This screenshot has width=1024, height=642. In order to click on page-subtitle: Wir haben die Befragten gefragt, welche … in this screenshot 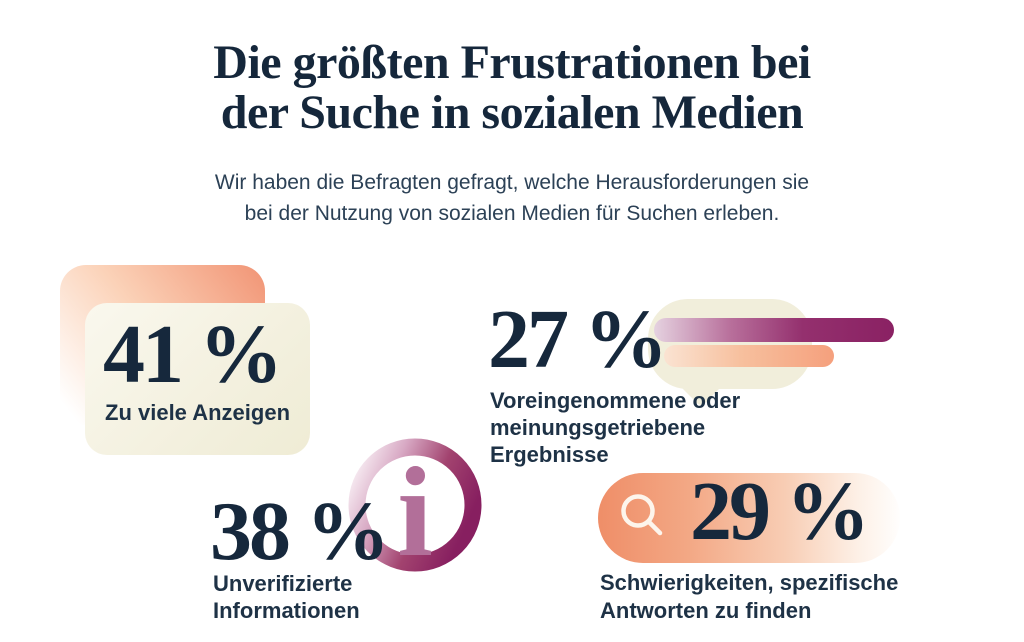, I will do `click(512, 198)`.